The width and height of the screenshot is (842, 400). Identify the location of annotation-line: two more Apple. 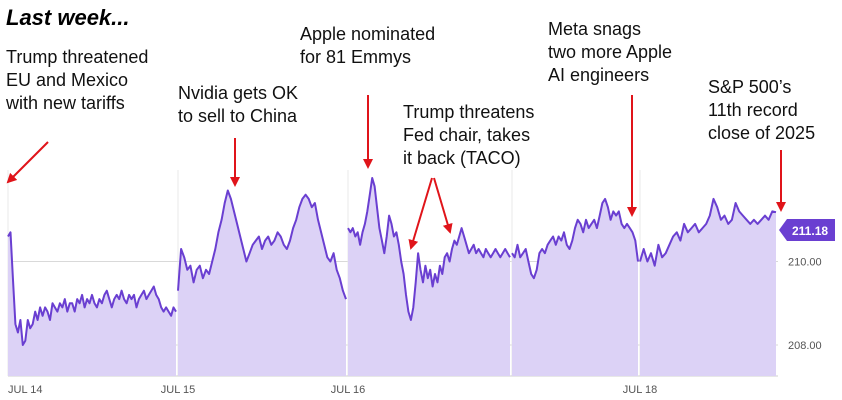
(610, 52).